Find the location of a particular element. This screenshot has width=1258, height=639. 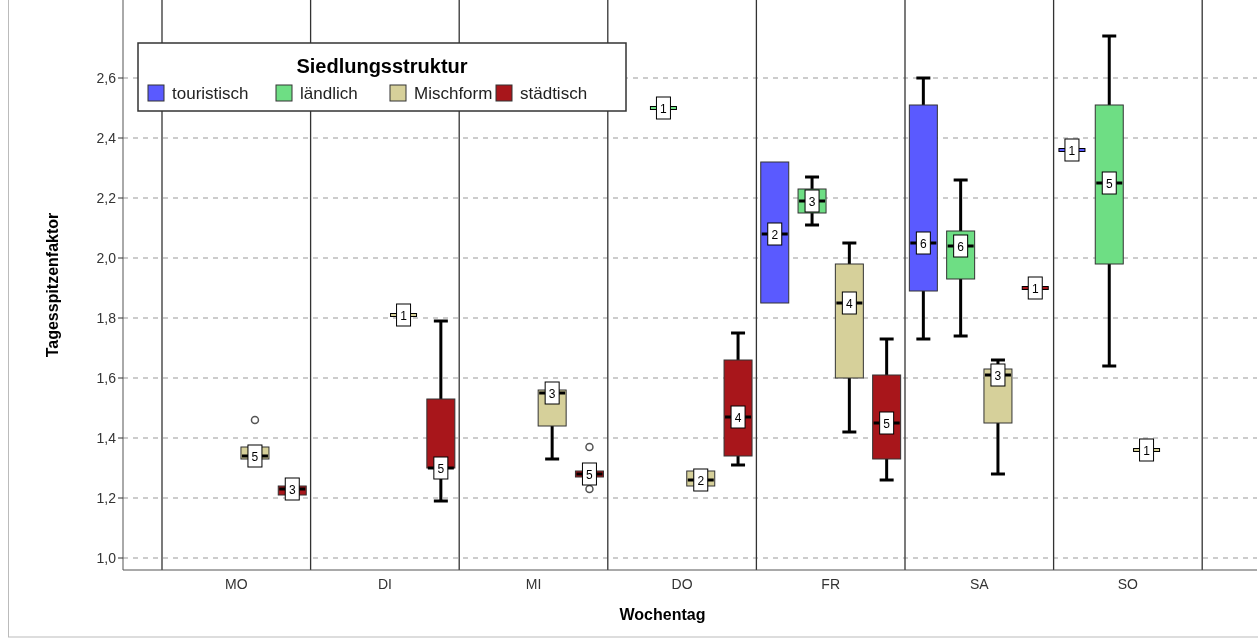

x-axis-title: Wochentag is located at coordinates (662, 614).